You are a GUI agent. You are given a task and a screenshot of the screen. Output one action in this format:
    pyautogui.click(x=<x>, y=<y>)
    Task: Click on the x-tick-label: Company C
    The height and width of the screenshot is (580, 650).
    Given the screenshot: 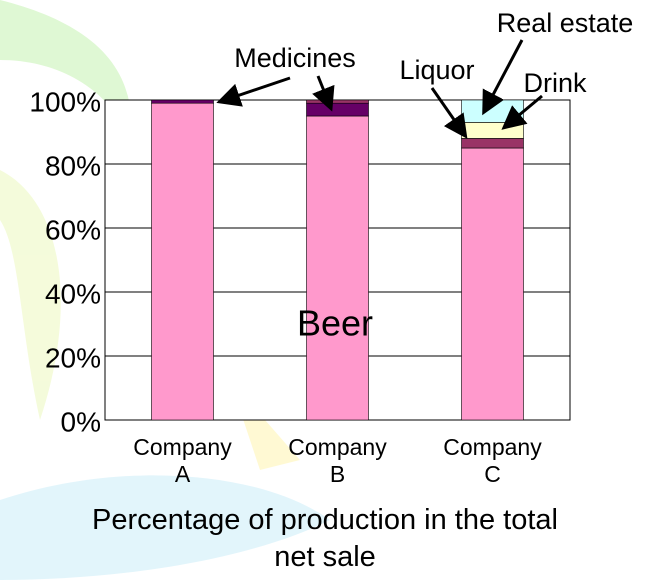 What is the action you would take?
    pyautogui.click(x=492, y=460)
    